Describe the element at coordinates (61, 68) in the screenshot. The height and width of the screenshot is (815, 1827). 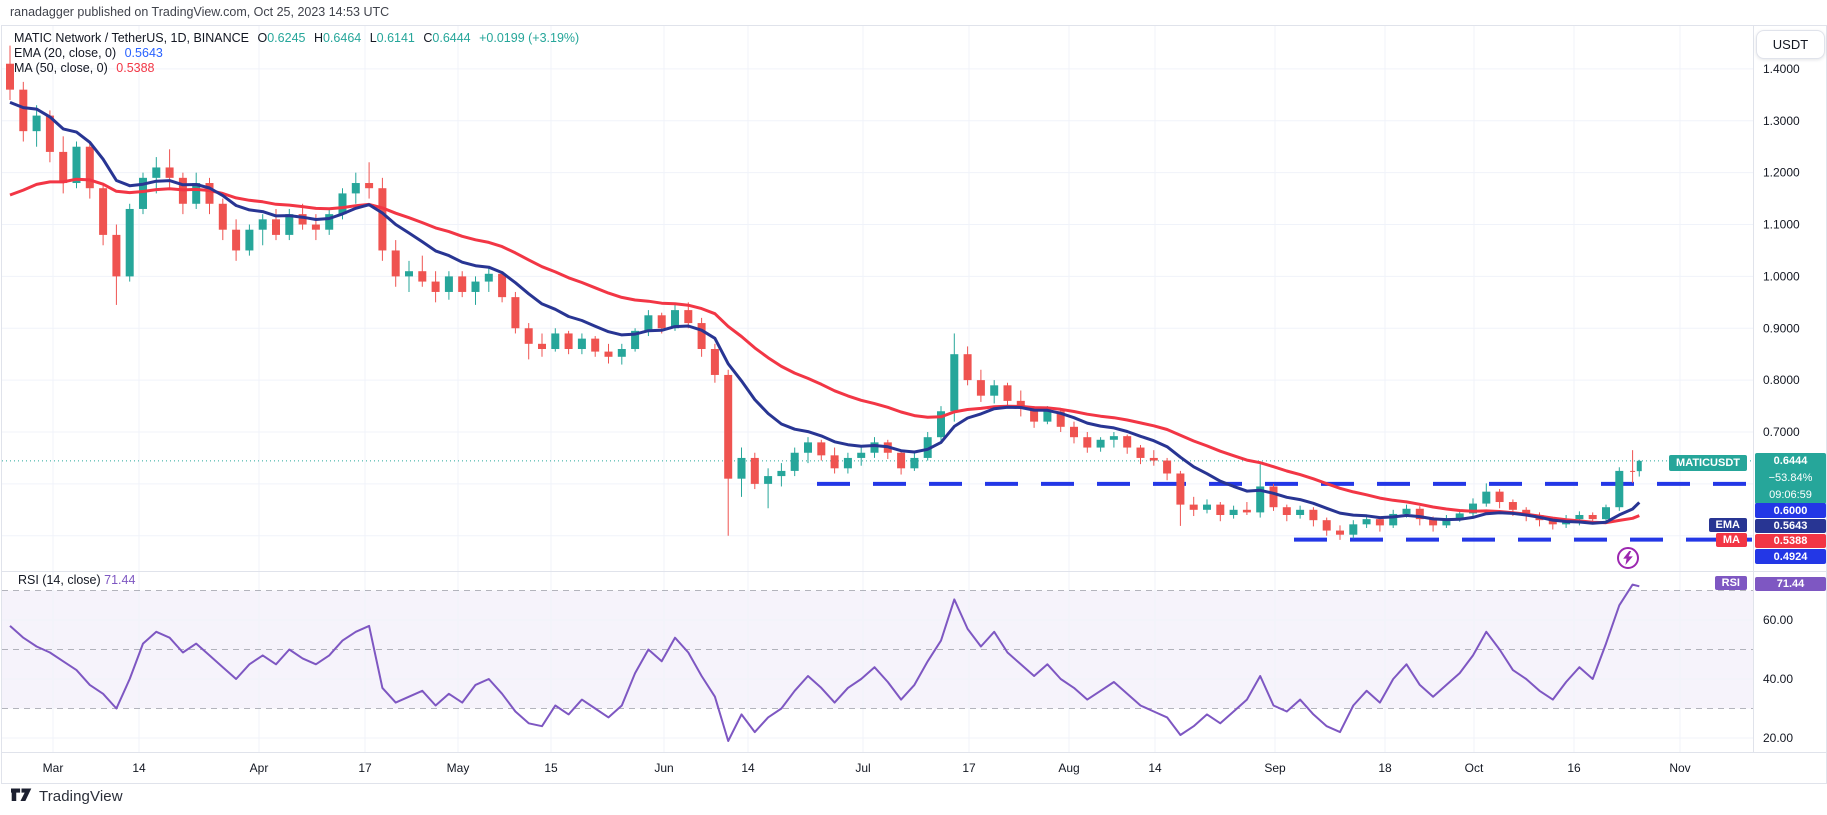
I see `ma-title: MA (50, close, 0)` at that location.